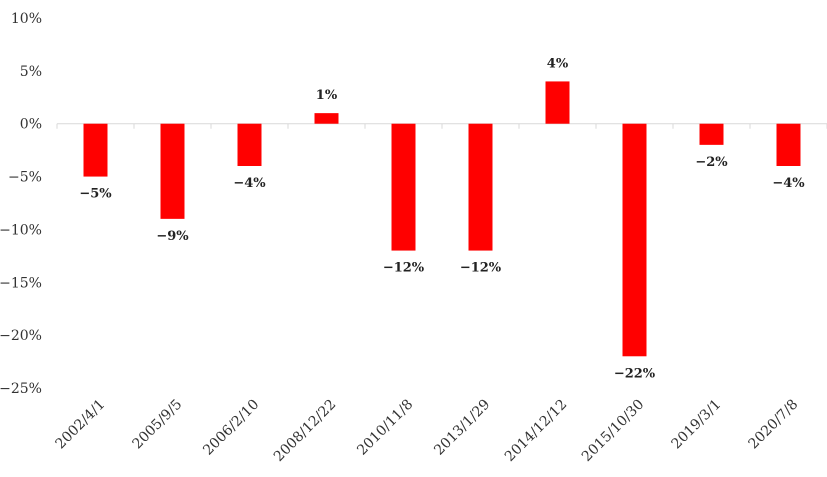 This screenshot has width=827, height=477. I want to click on y-tick-label: 5%, so click(31, 72).